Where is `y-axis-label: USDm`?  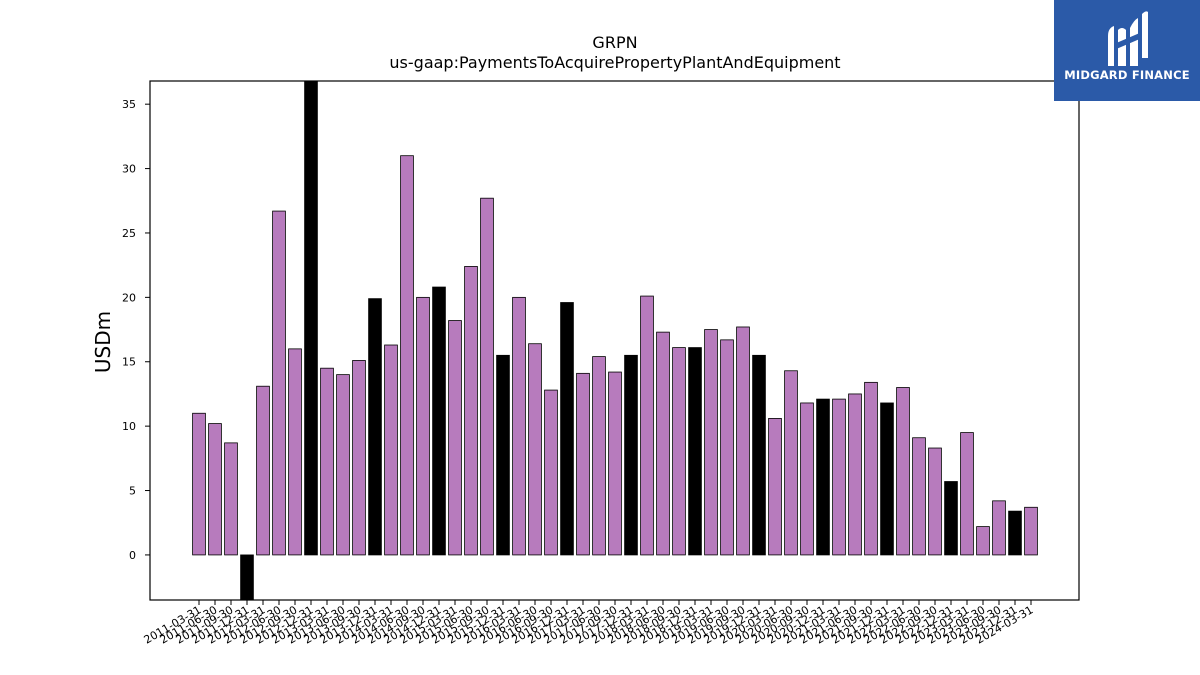
y-axis-label: USDm is located at coordinates (103, 342).